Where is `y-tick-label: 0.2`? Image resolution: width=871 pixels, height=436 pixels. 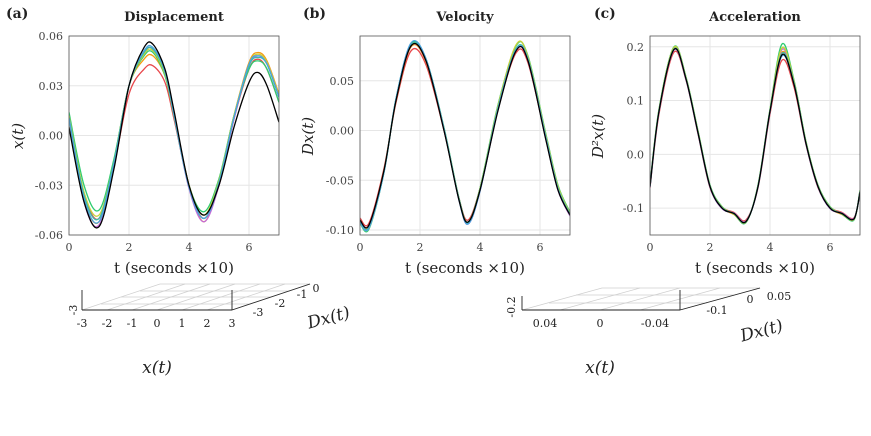
y-tick-label: 0.2 is located at coordinates (636, 47).